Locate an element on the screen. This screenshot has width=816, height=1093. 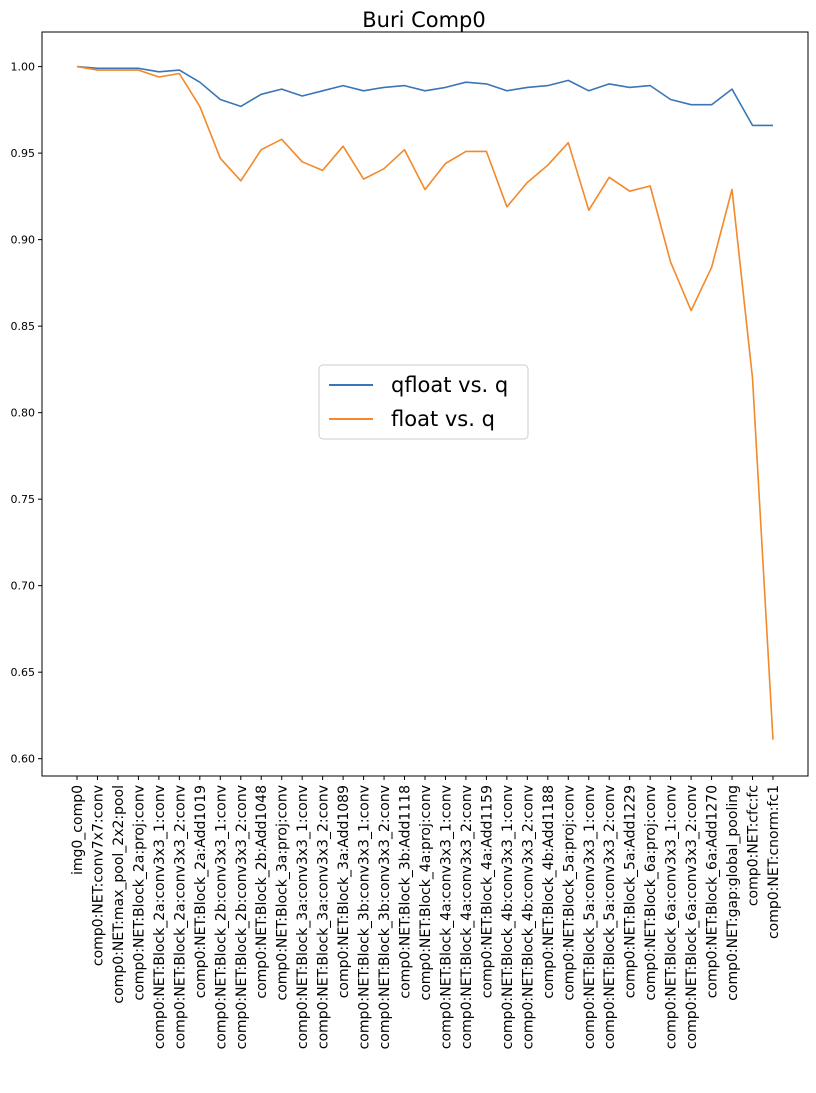
y-axis: 0.60 0.65 0.70 0.75 0.80 0.85 0.90 0.95 1.00 is located at coordinates (26, 413).